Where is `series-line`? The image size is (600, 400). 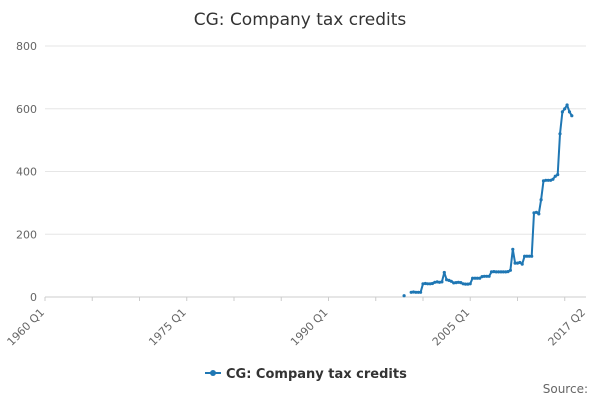
series-line is located at coordinates (492, 199).